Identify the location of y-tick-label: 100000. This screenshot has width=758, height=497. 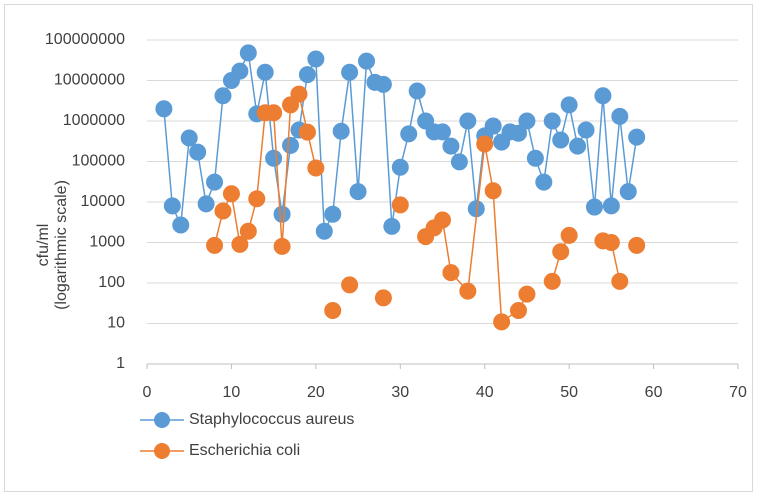
(98, 161).